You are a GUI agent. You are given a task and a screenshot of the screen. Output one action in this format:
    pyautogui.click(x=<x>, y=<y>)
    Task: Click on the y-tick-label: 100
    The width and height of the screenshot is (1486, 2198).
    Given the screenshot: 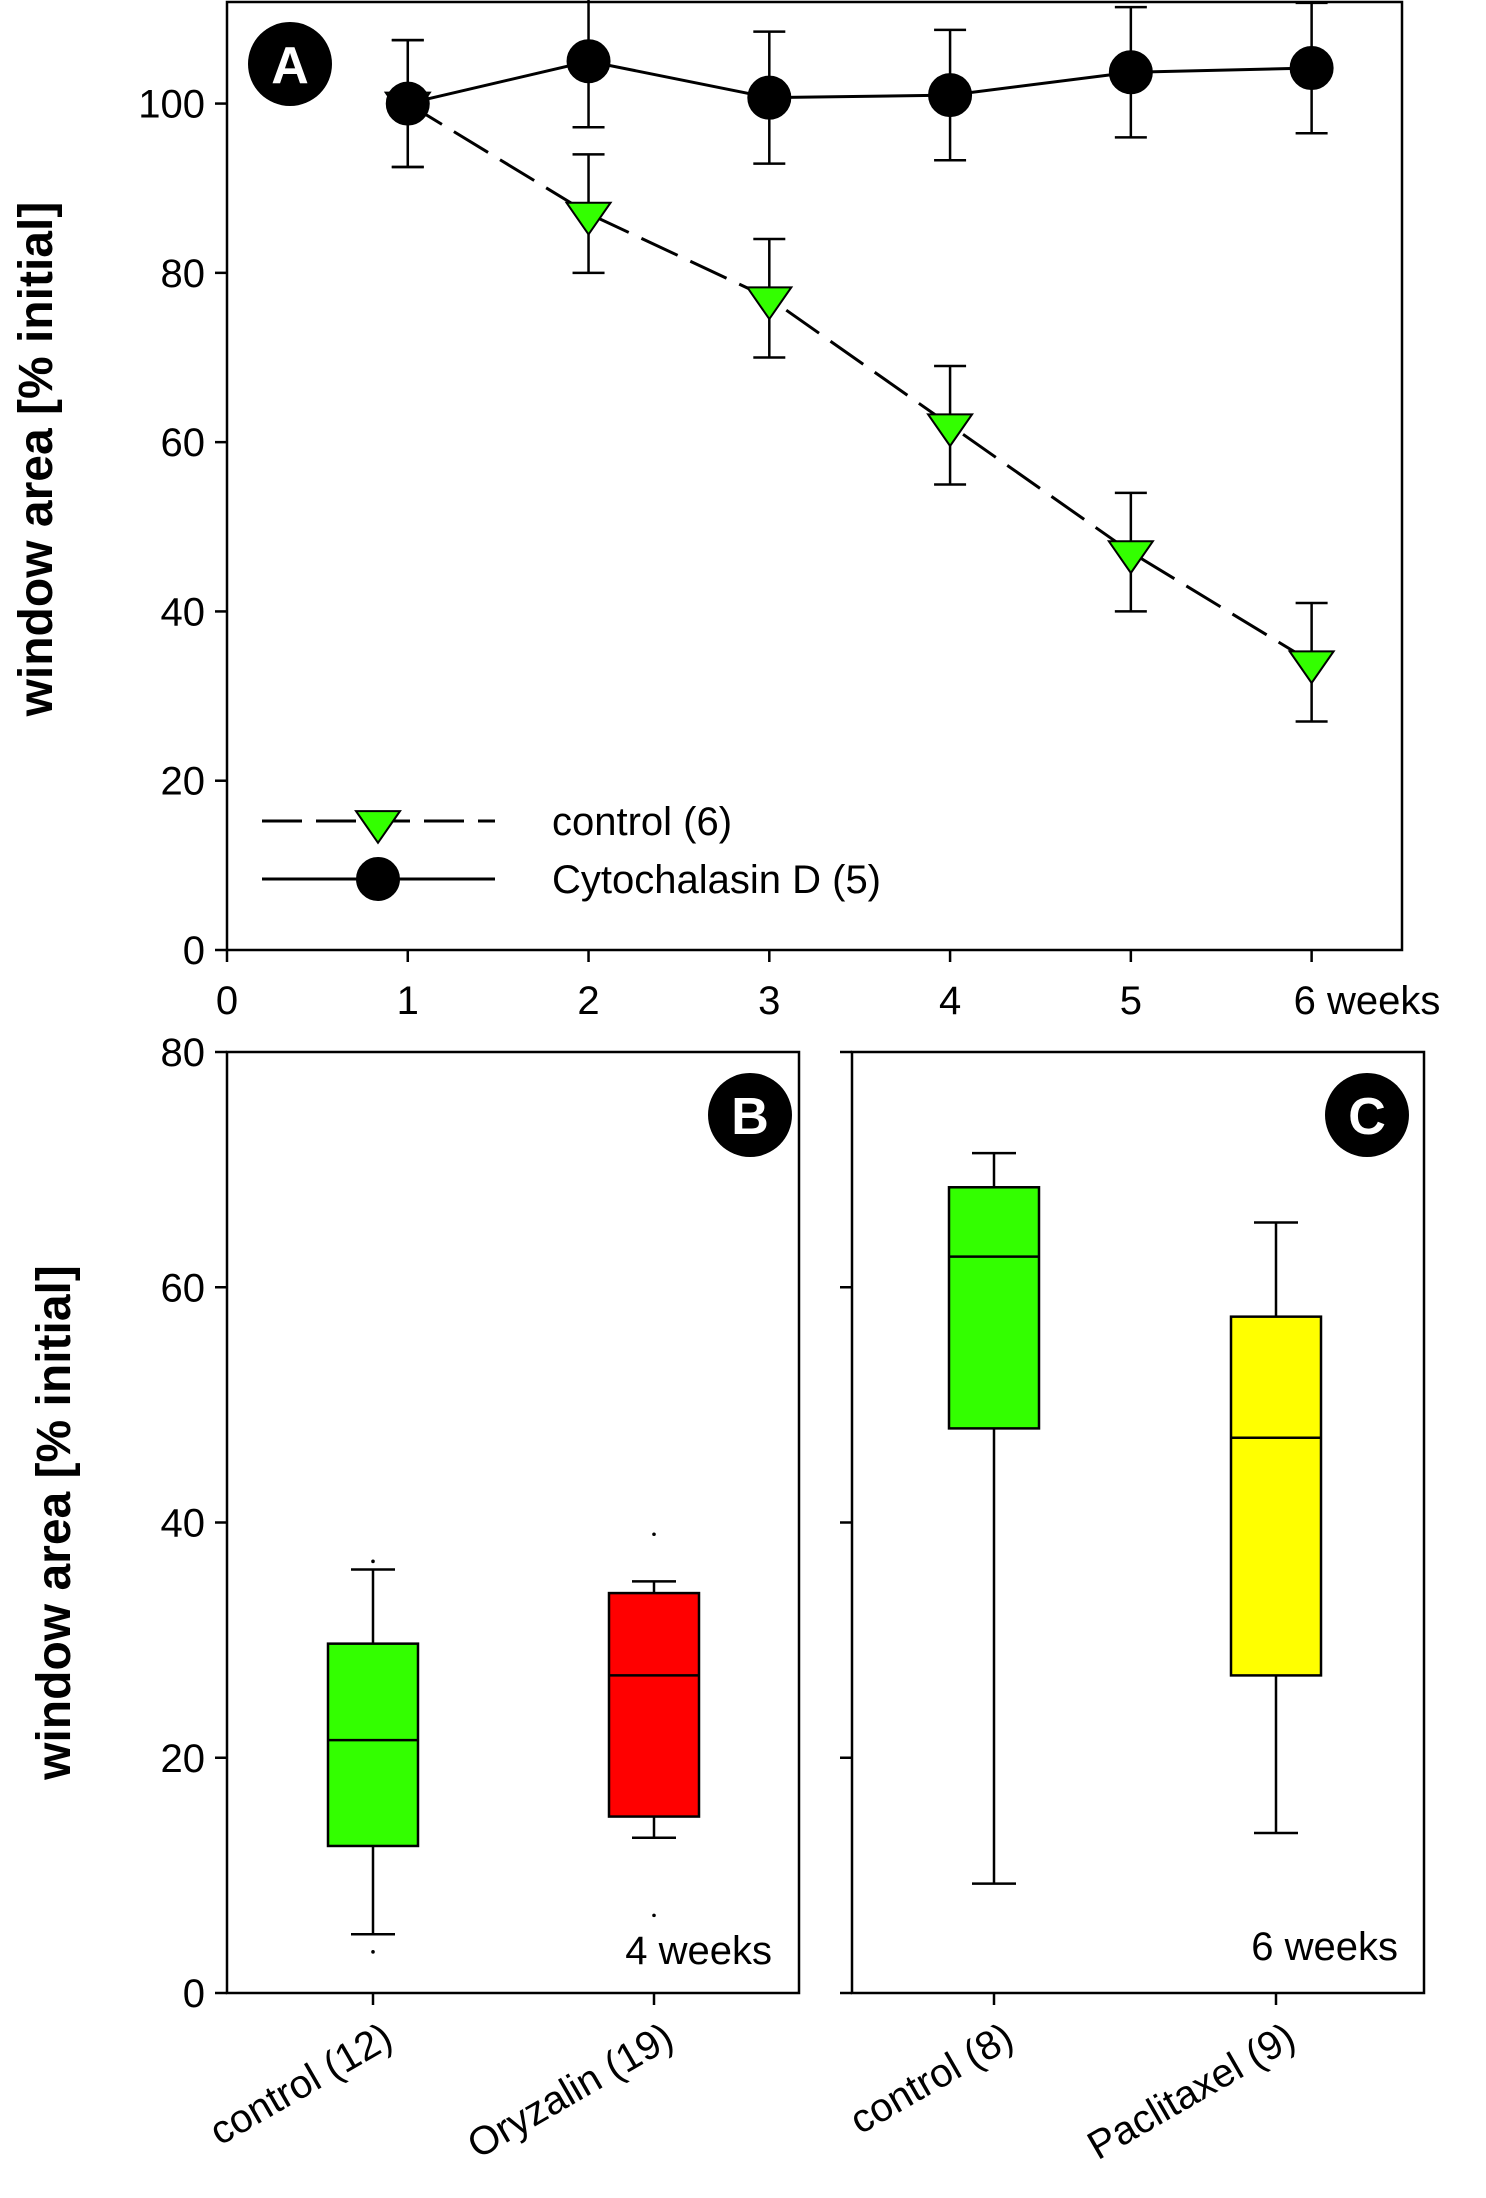 What is the action you would take?
    pyautogui.click(x=171, y=105)
    